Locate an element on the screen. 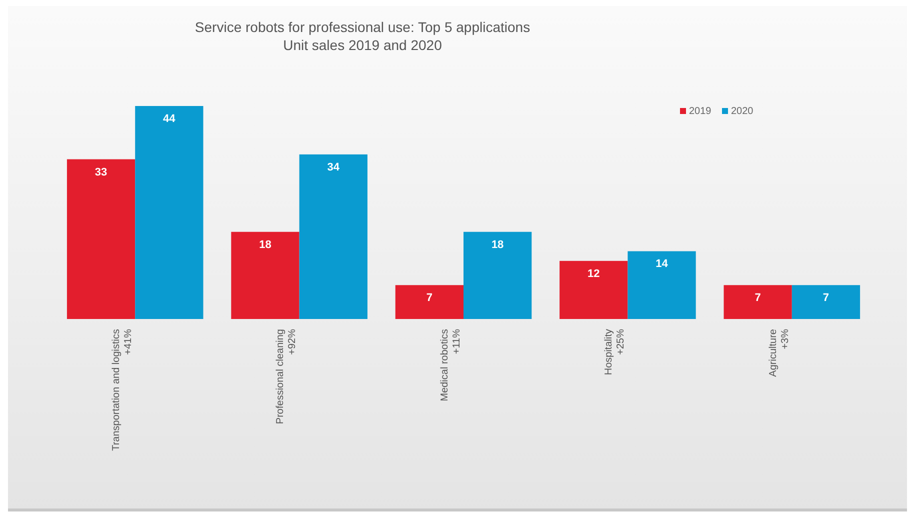 The width and height of the screenshot is (915, 524). data-label: 12 is located at coordinates (594, 274).